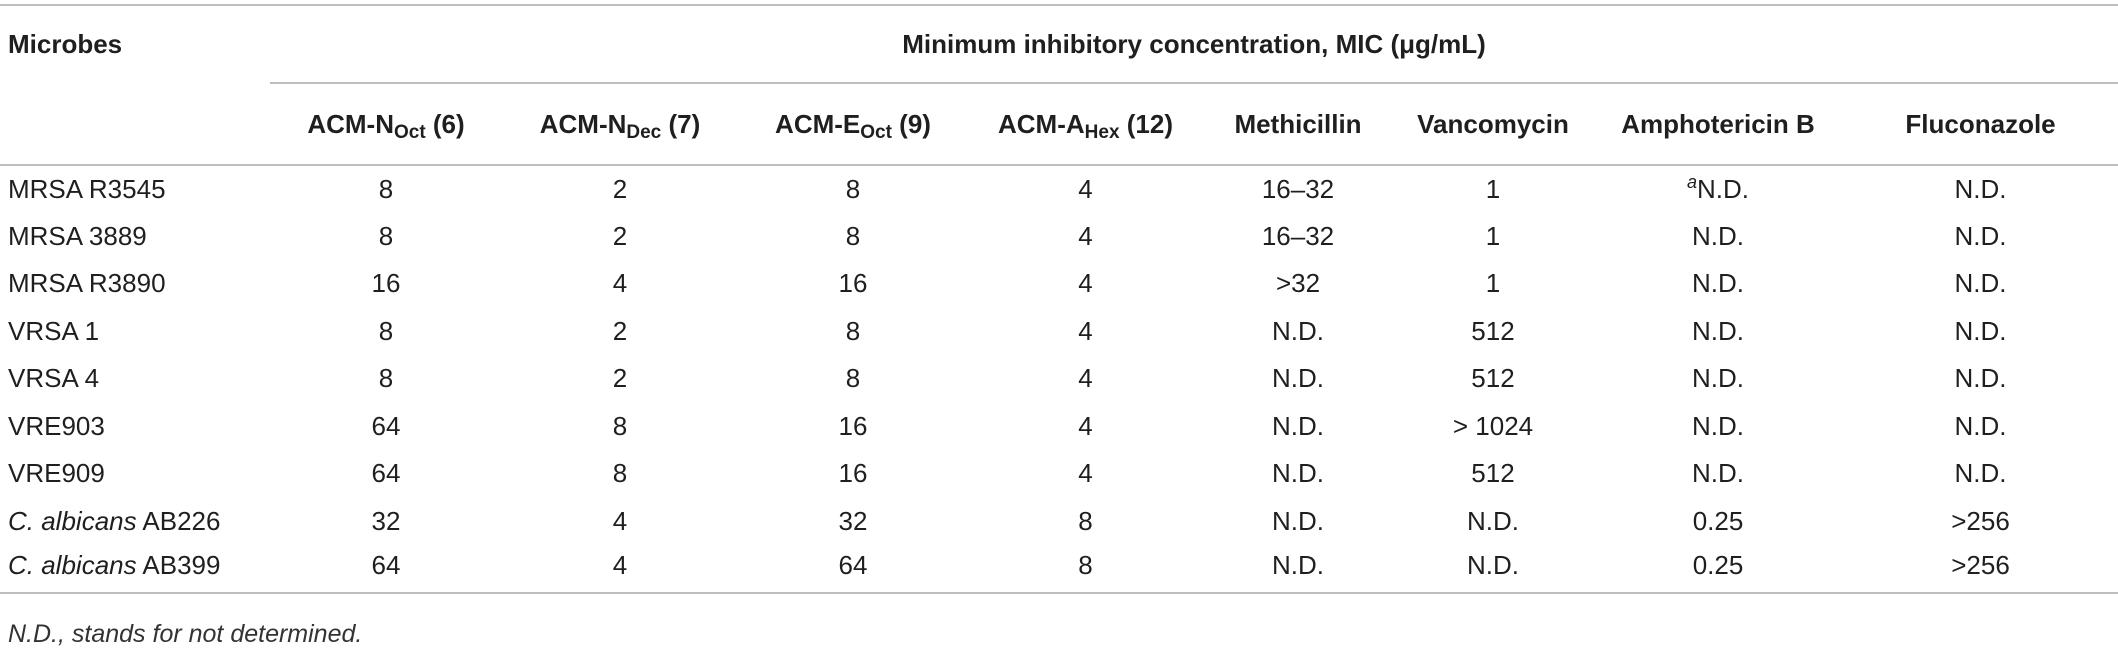 The height and width of the screenshot is (655, 2118). I want to click on mic-value-cell: >32, so click(1298, 284).